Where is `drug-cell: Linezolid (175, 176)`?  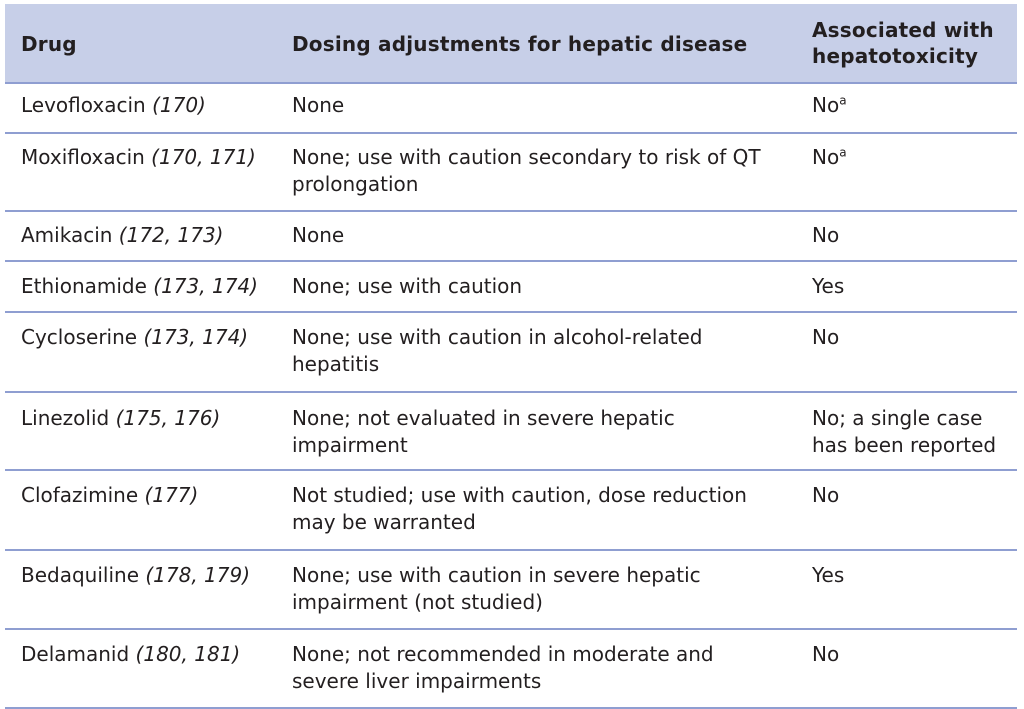 drug-cell: Linezolid (175, 176) is located at coordinates (120, 418).